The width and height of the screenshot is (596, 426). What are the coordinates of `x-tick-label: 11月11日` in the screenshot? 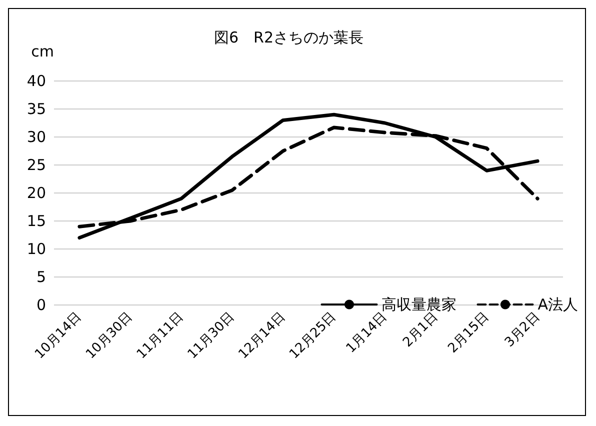 It's located at (160, 336).